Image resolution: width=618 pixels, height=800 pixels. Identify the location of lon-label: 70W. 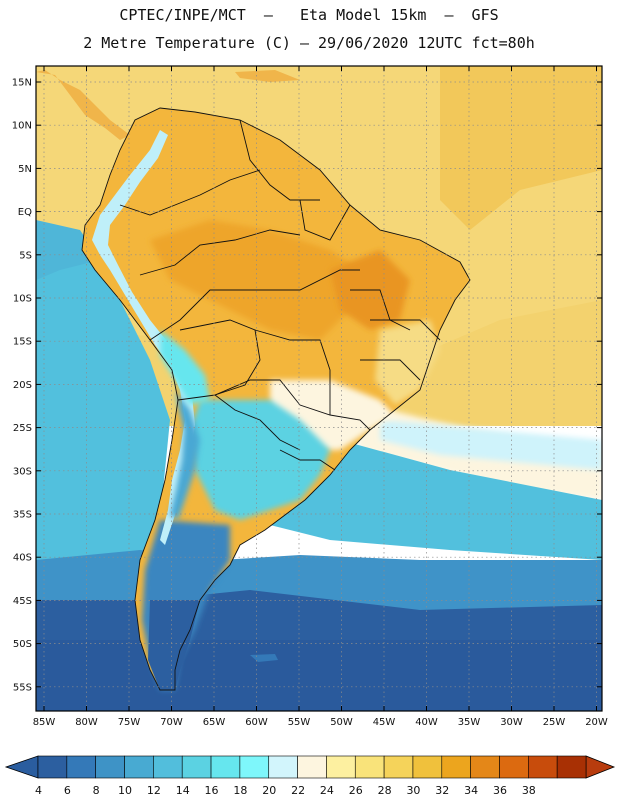
(171, 722).